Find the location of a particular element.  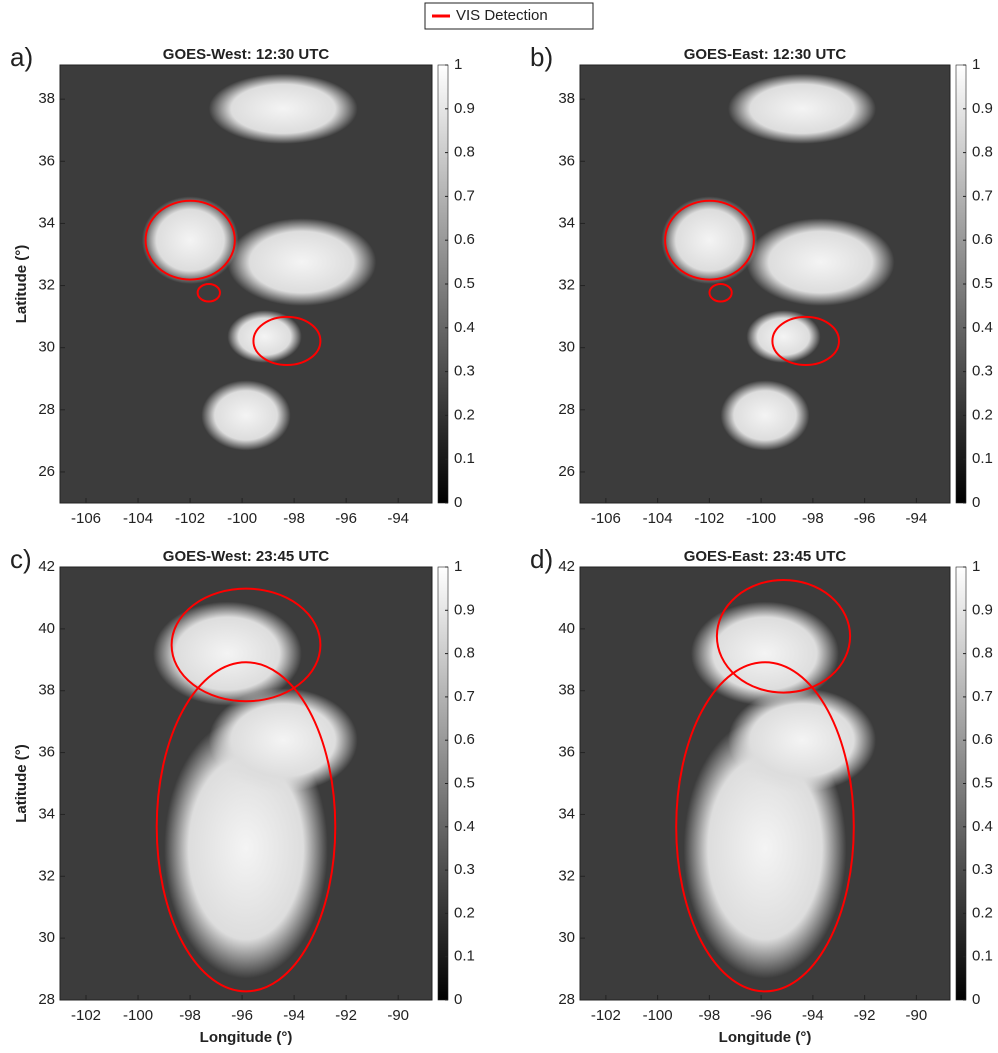

y-tick-label: 40 is located at coordinates (566, 628).